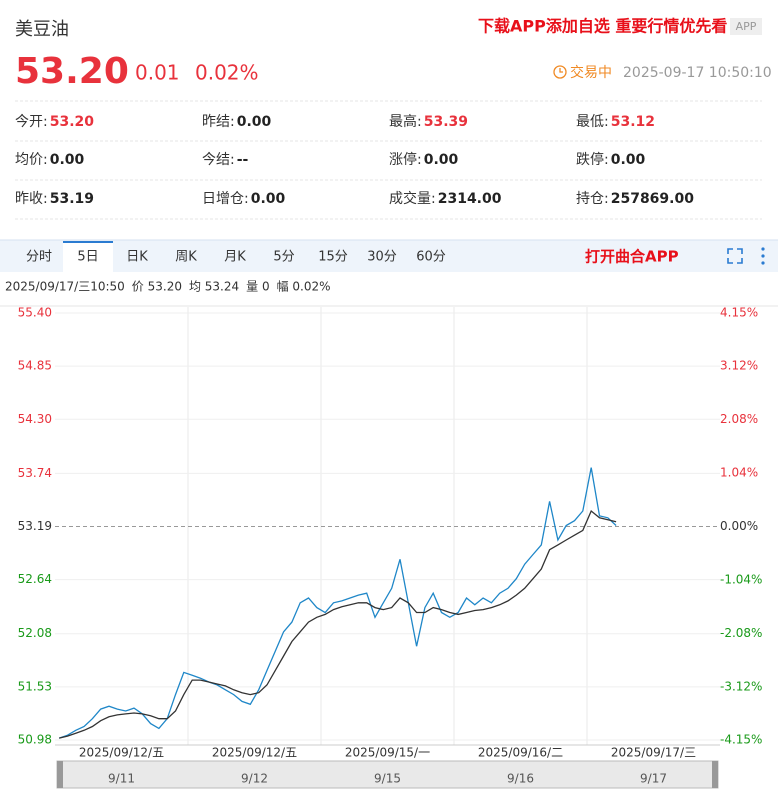 The height and width of the screenshot is (790, 778). What do you see at coordinates (218, 160) in the screenshot?
I see `stat-label: 今结:` at bounding box center [218, 160].